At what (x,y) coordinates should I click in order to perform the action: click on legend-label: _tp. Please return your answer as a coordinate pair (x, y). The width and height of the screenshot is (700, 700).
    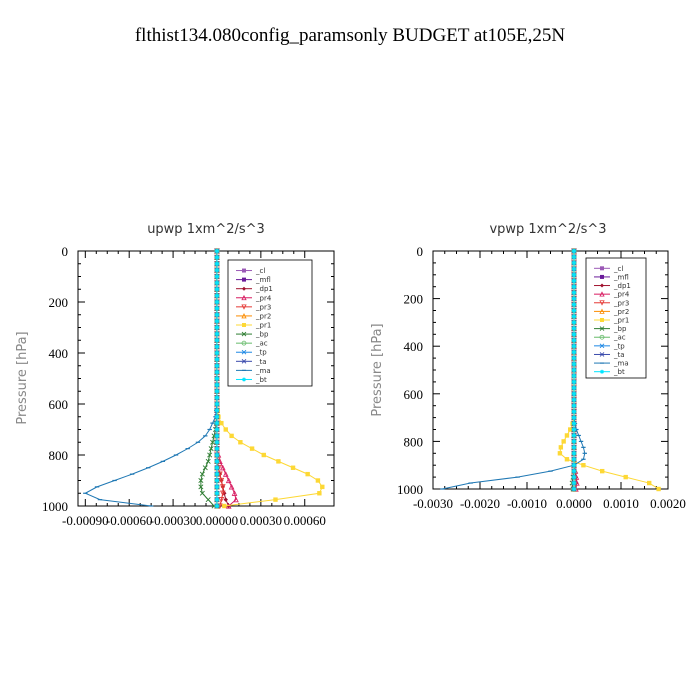
    Looking at the image, I should click on (261, 353).